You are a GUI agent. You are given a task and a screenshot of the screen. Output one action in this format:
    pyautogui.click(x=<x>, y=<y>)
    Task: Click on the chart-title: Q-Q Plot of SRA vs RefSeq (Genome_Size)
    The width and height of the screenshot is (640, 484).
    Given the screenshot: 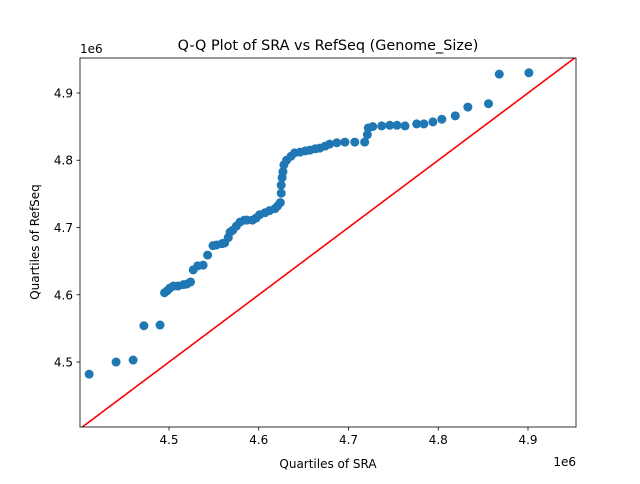 What is the action you would take?
    pyautogui.click(x=328, y=46)
    